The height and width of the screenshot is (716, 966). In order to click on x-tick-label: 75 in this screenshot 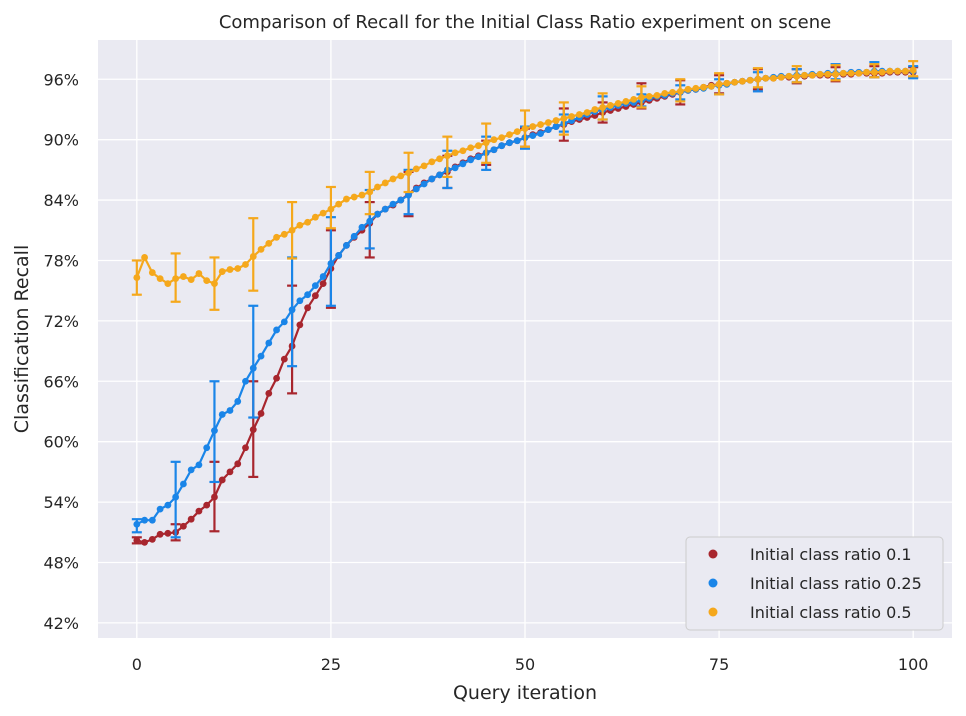, I will do `click(719, 664)`.